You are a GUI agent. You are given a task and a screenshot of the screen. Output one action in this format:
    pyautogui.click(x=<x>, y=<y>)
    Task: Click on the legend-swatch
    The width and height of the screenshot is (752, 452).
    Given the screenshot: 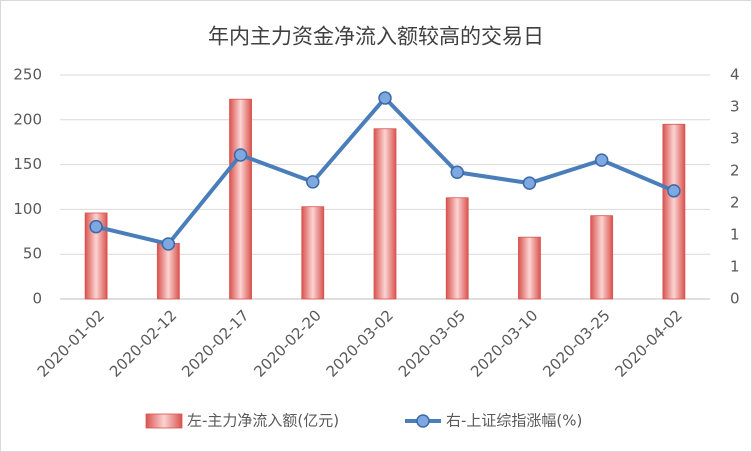 What is the action you would take?
    pyautogui.click(x=164, y=421)
    